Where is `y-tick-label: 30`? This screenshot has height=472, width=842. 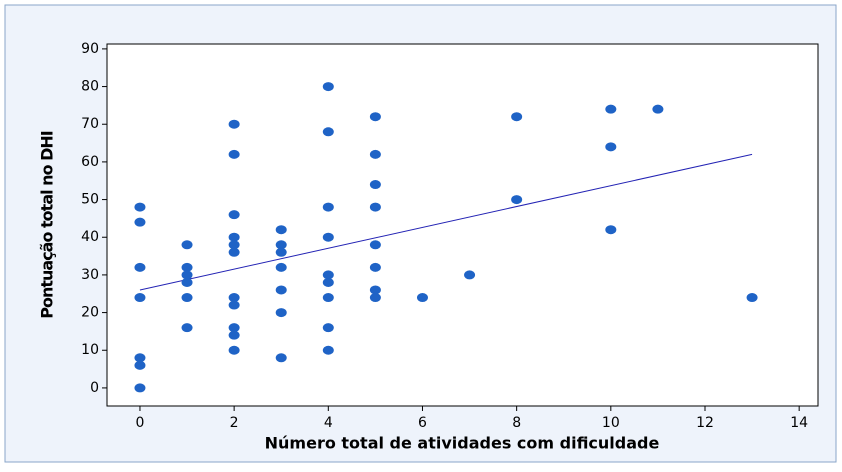
y-tick-label: 30 is located at coordinates (90, 275).